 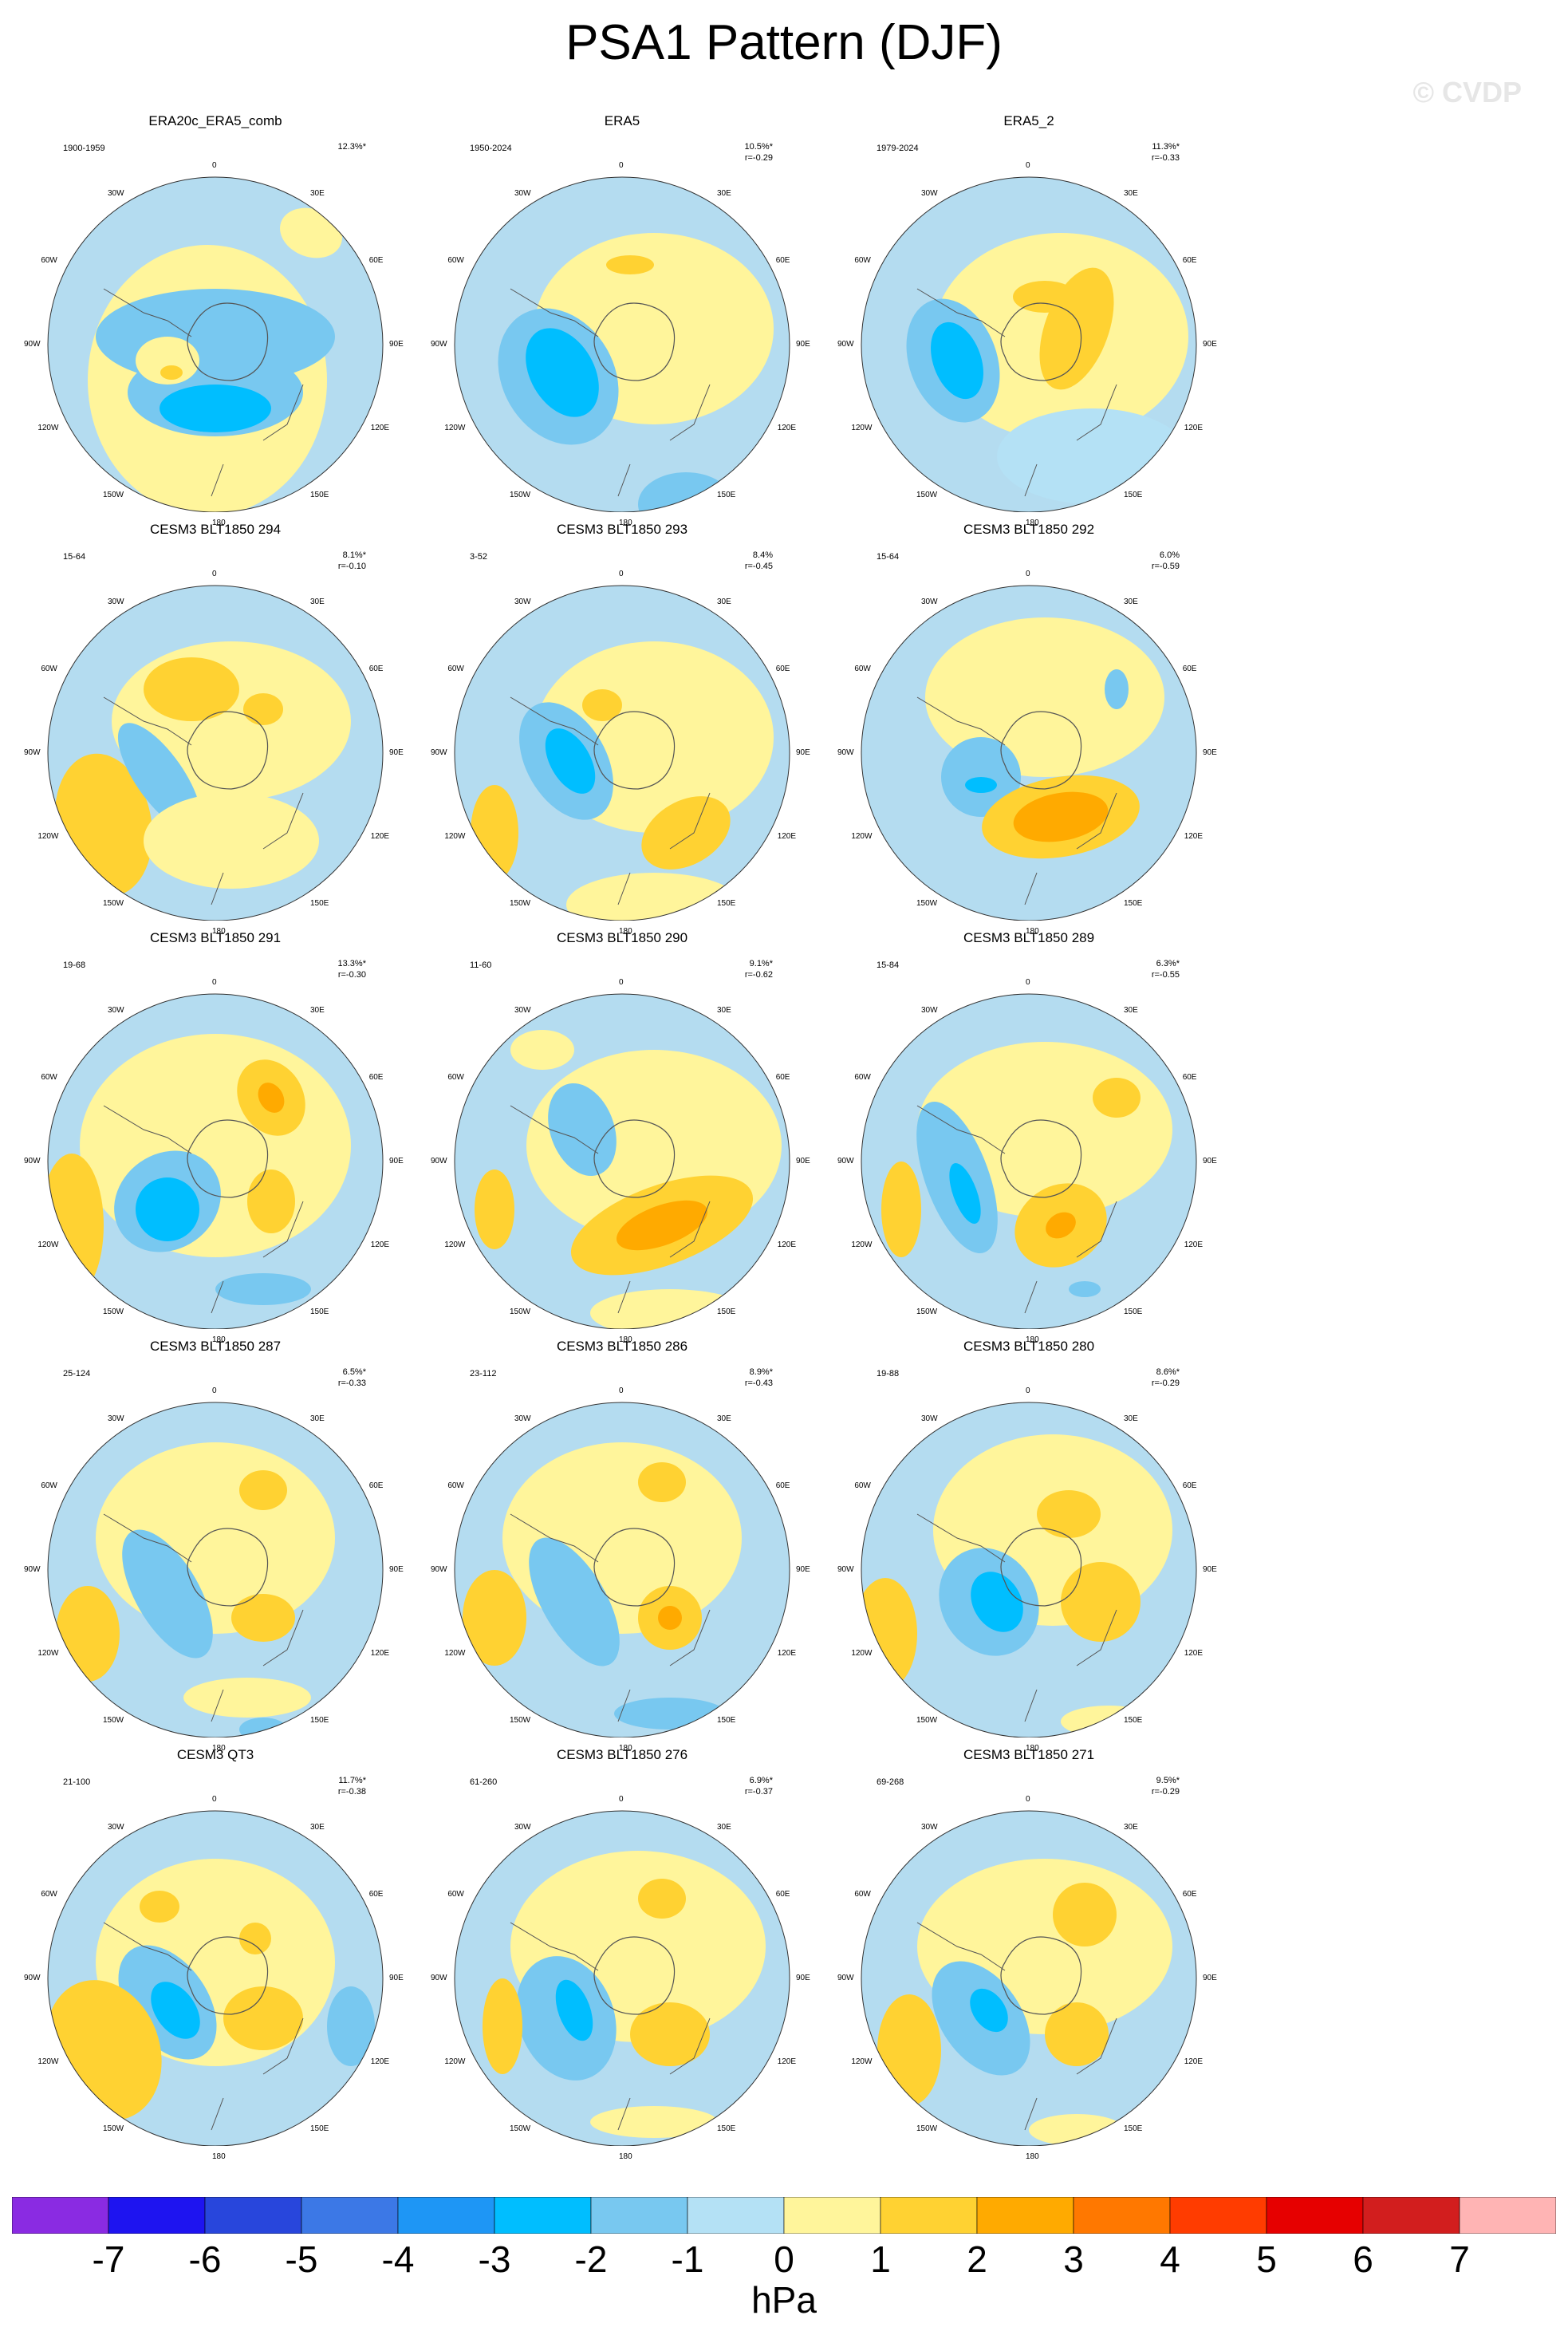 I want to click on panel-variance-percent: 8.4%, so click(x=762, y=555).